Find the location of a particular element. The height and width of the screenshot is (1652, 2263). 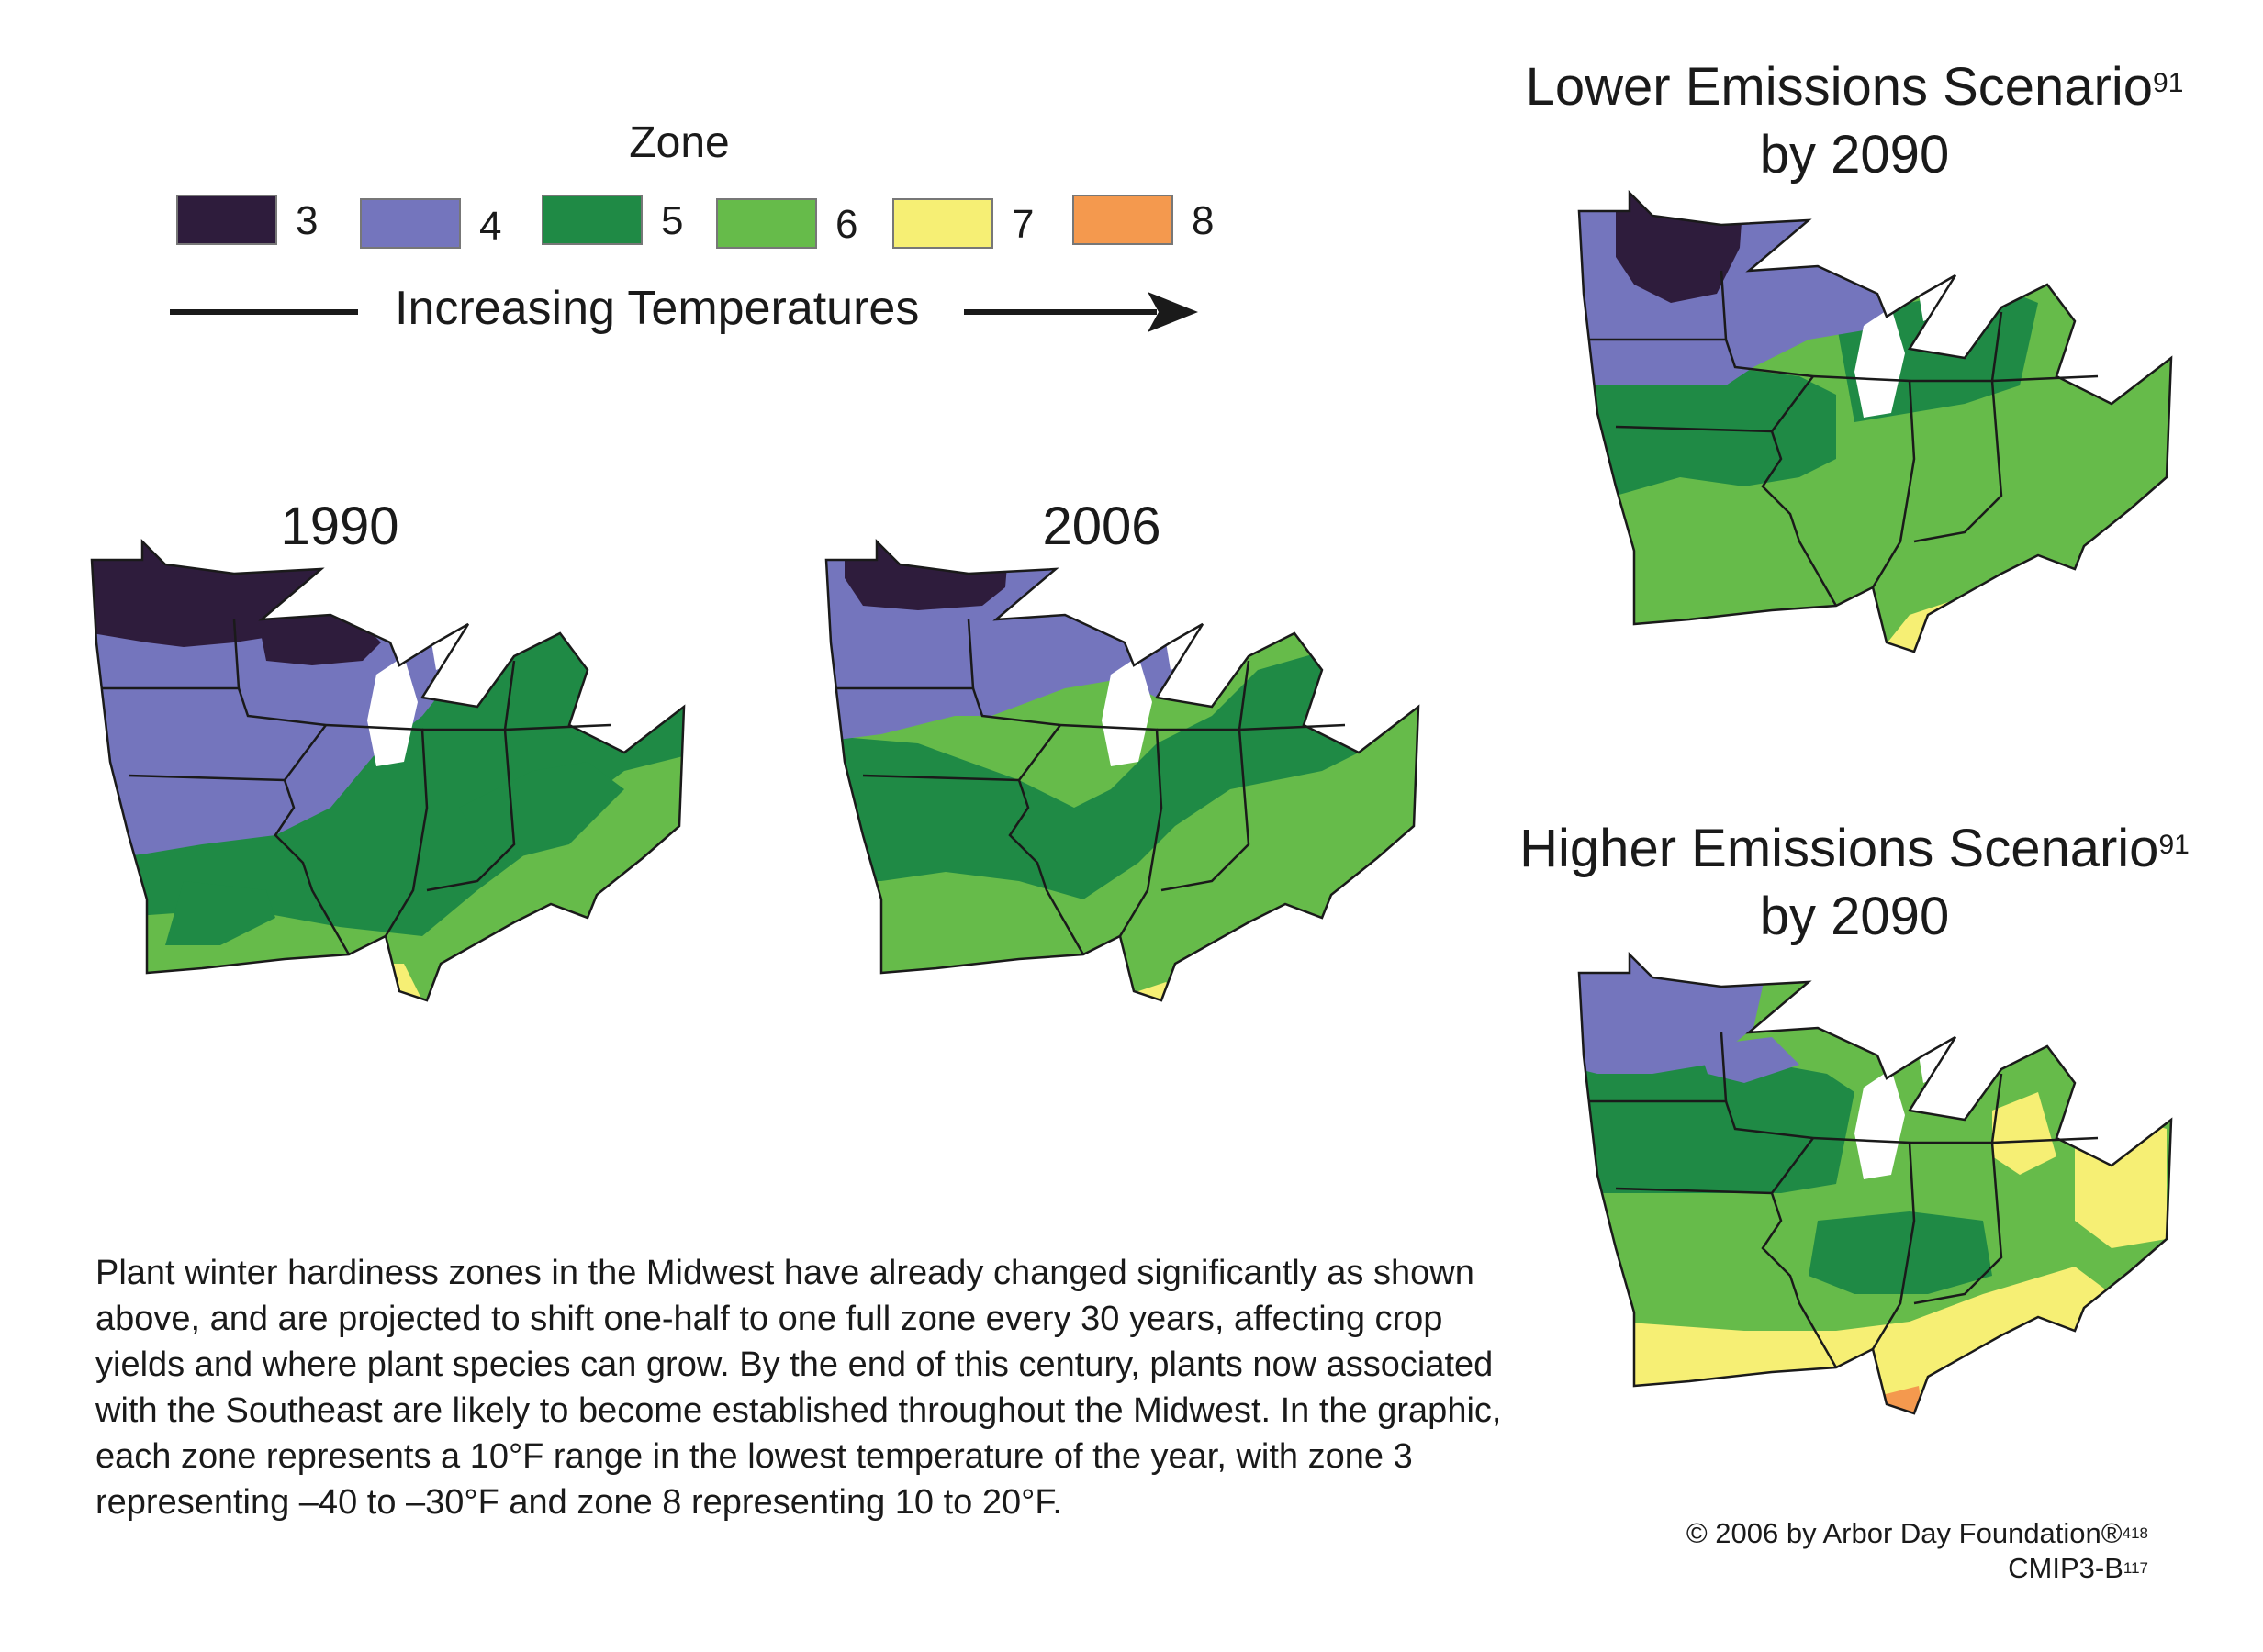

map-2006 is located at coordinates (1122, 830).